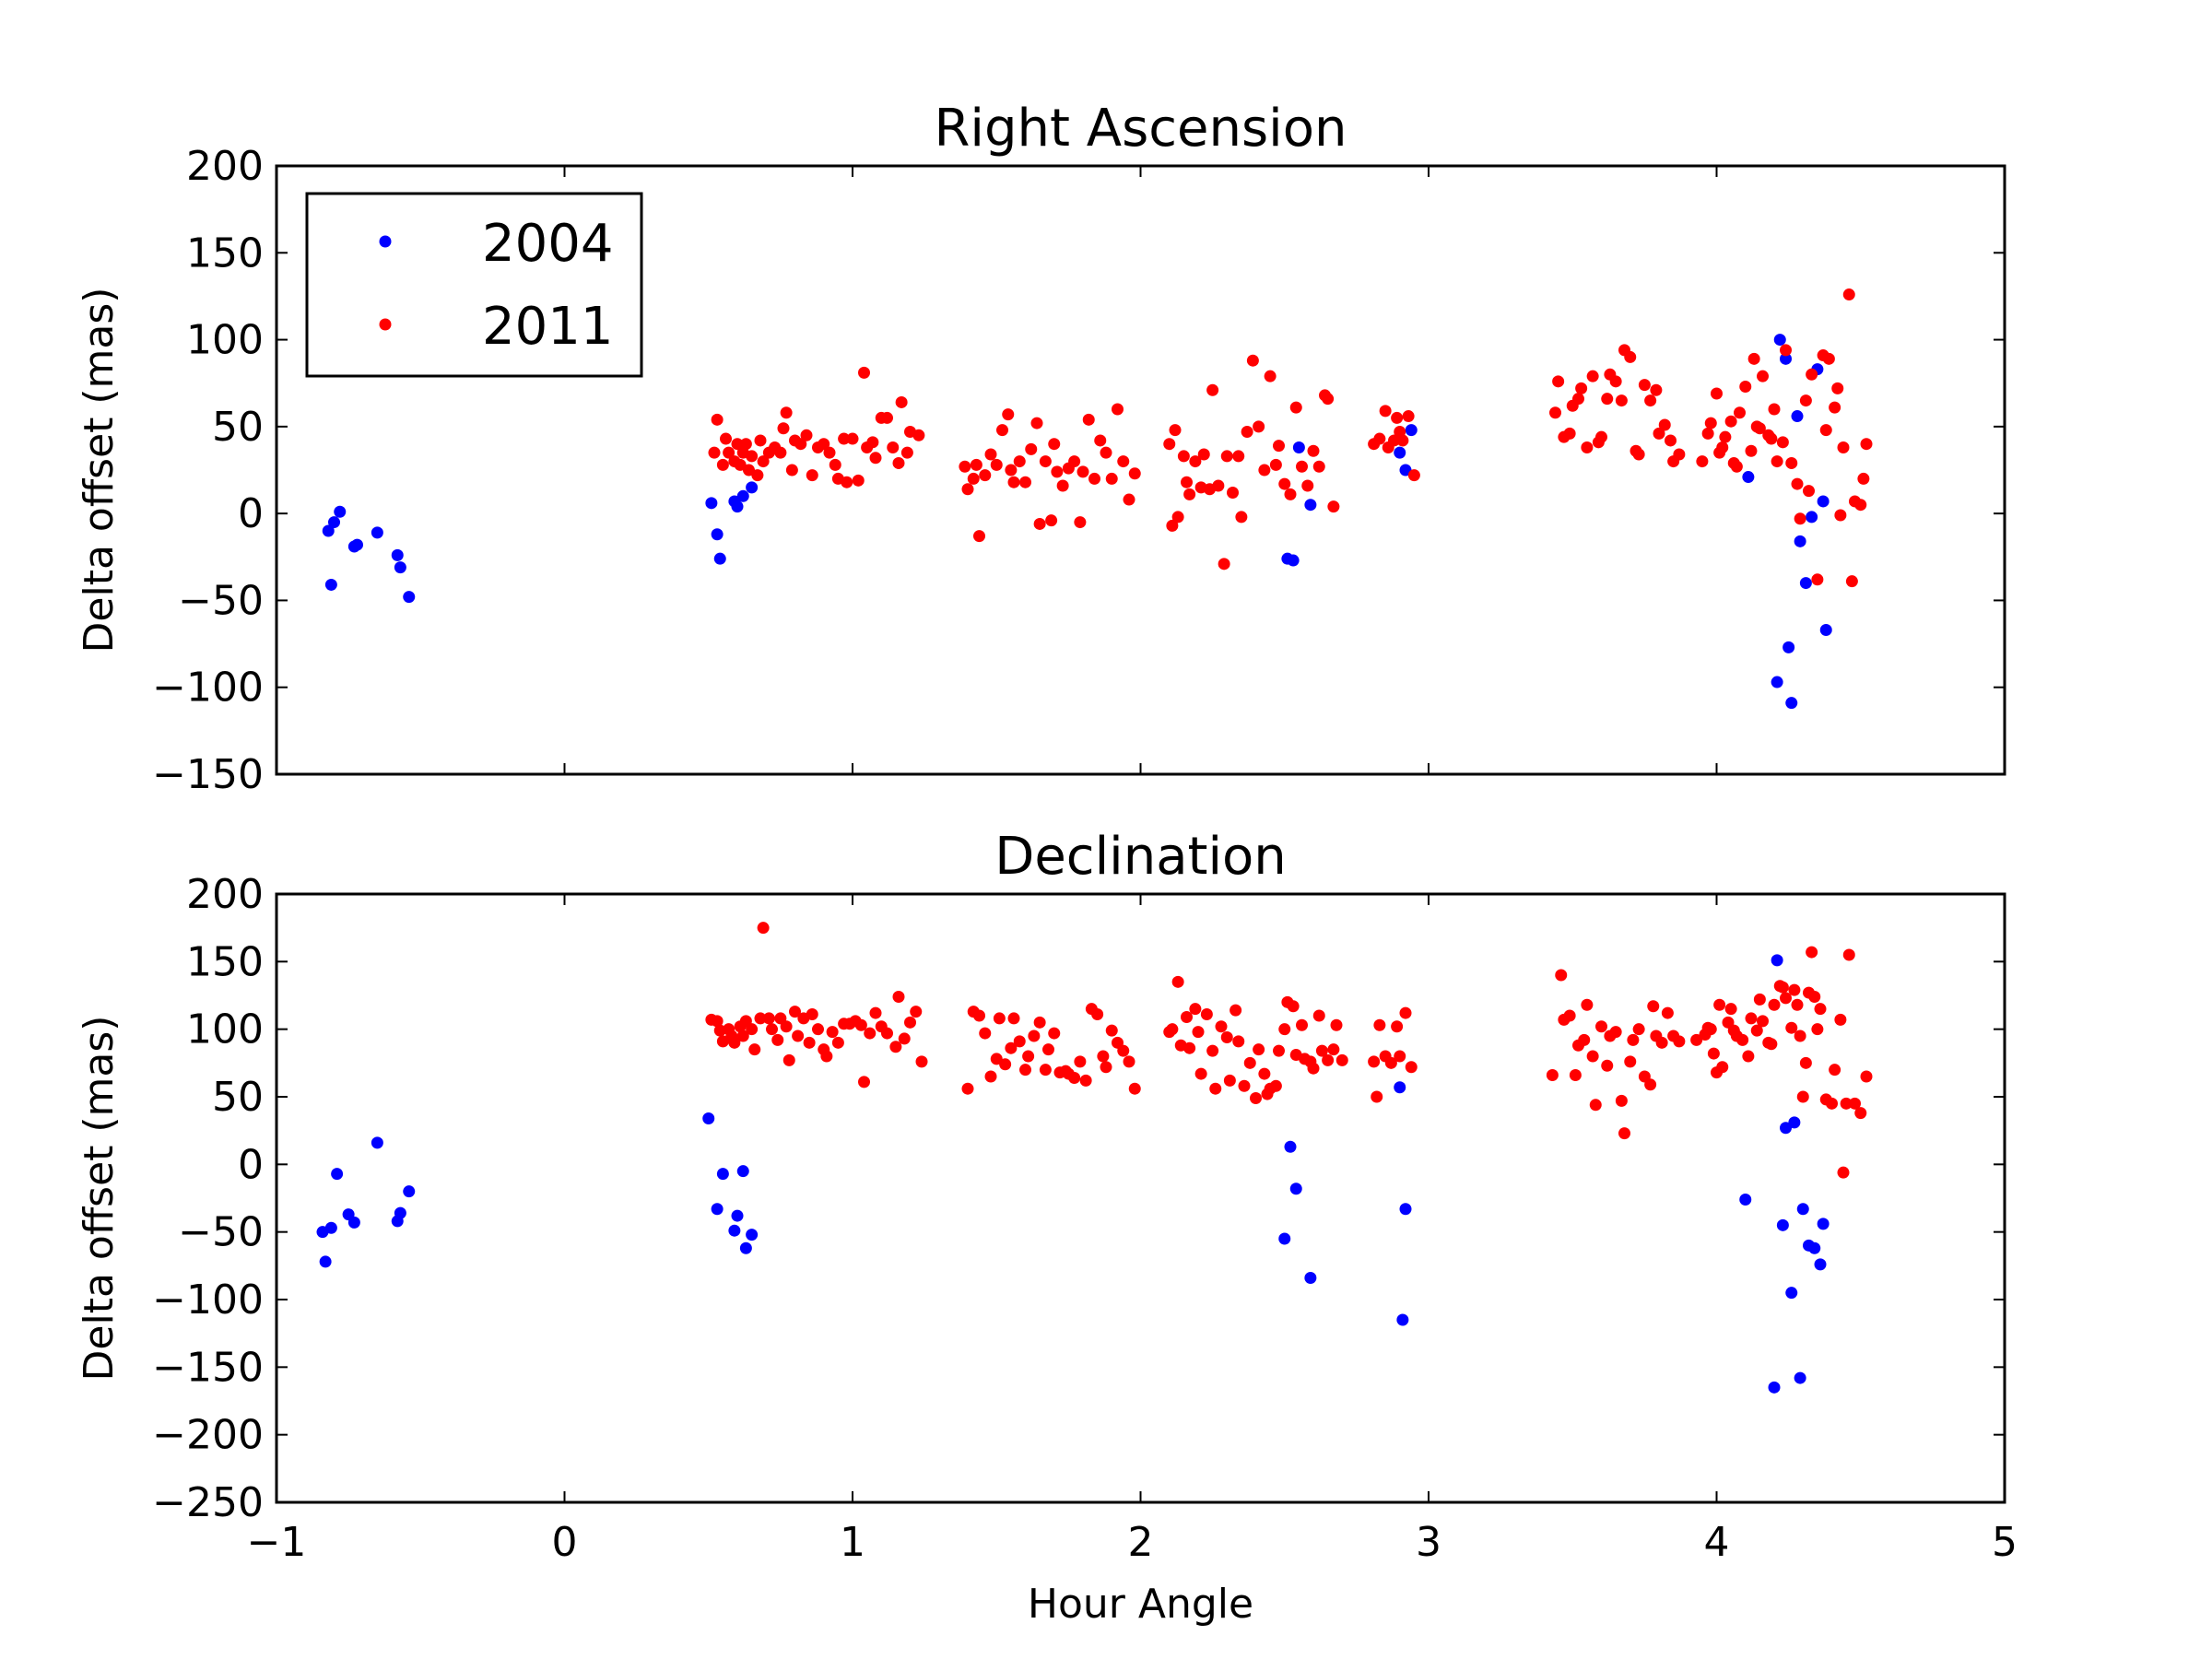  What do you see at coordinates (385, 324) in the screenshot?
I see `legend-marker-2011` at bounding box center [385, 324].